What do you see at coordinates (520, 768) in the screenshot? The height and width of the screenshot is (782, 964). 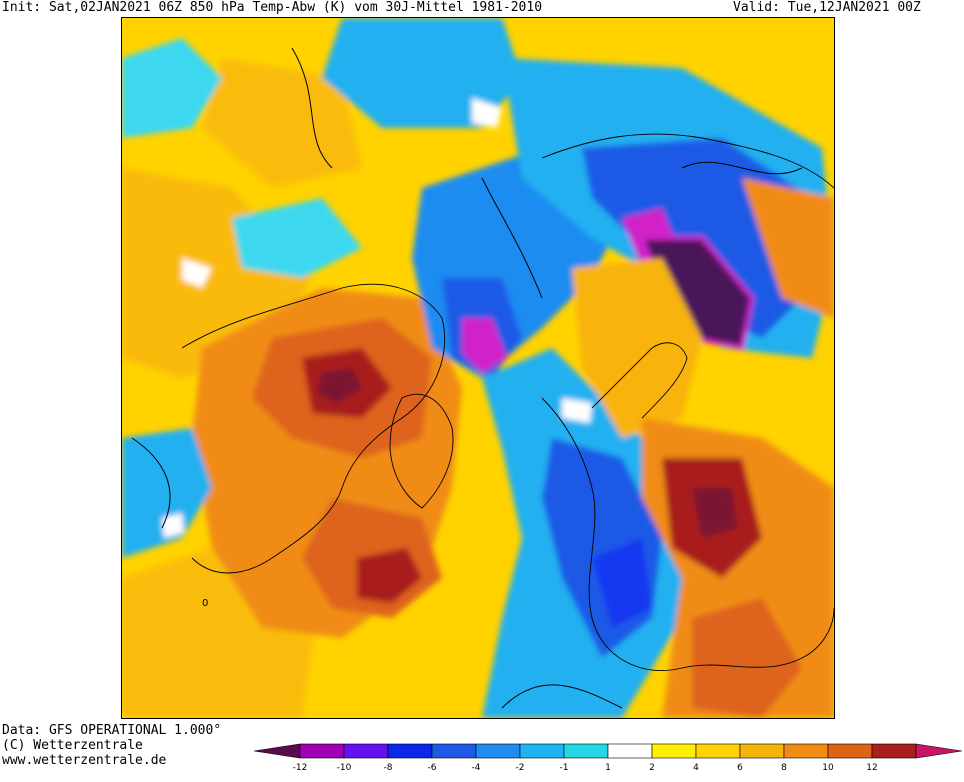 I see `colorbar-tick-label: -2` at bounding box center [520, 768].